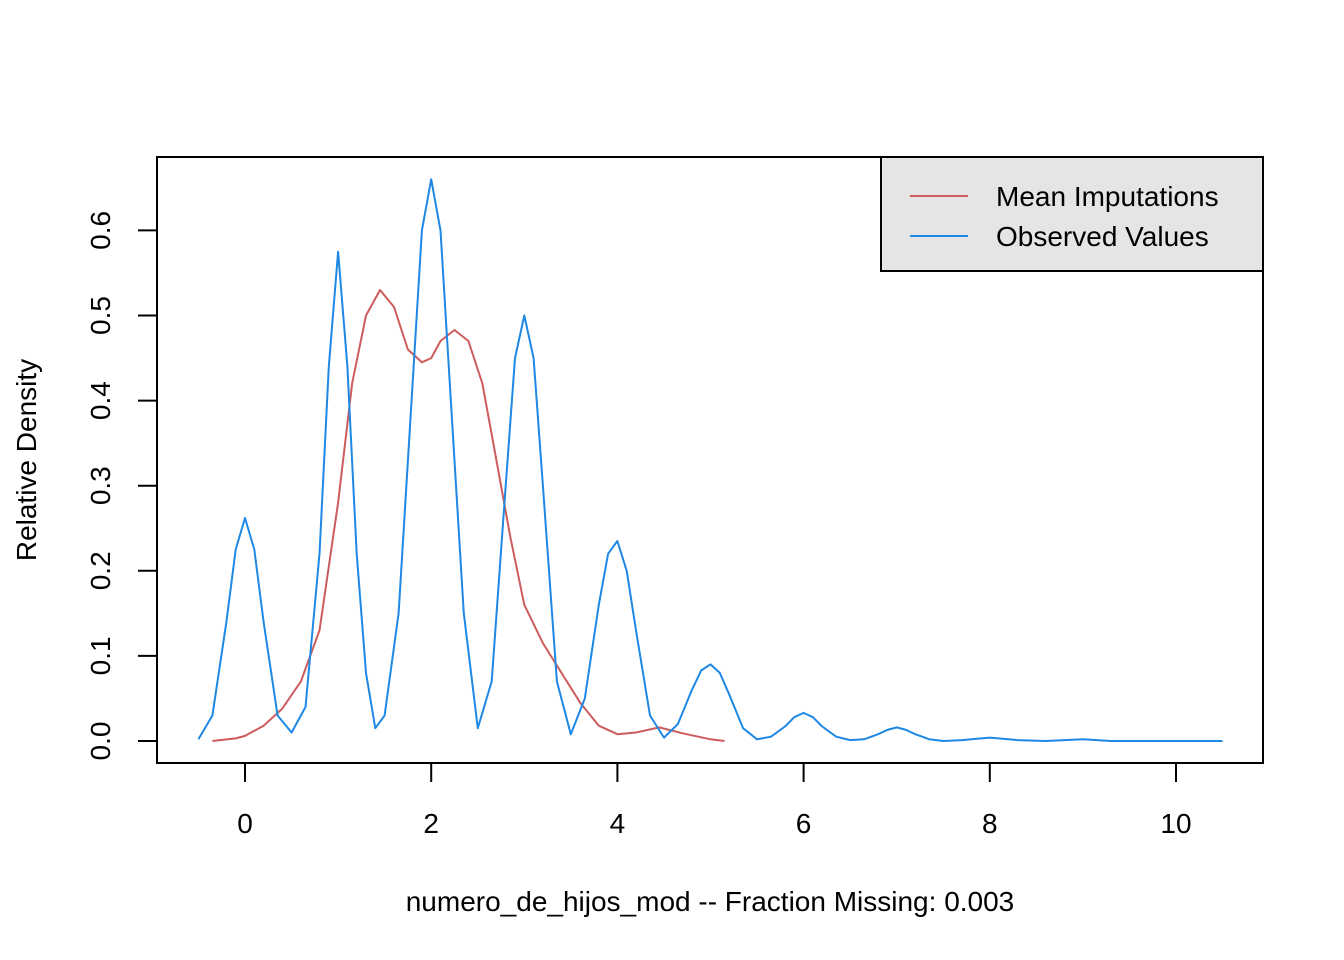  What do you see at coordinates (804, 823) in the screenshot?
I see `x-tick-label: 6` at bounding box center [804, 823].